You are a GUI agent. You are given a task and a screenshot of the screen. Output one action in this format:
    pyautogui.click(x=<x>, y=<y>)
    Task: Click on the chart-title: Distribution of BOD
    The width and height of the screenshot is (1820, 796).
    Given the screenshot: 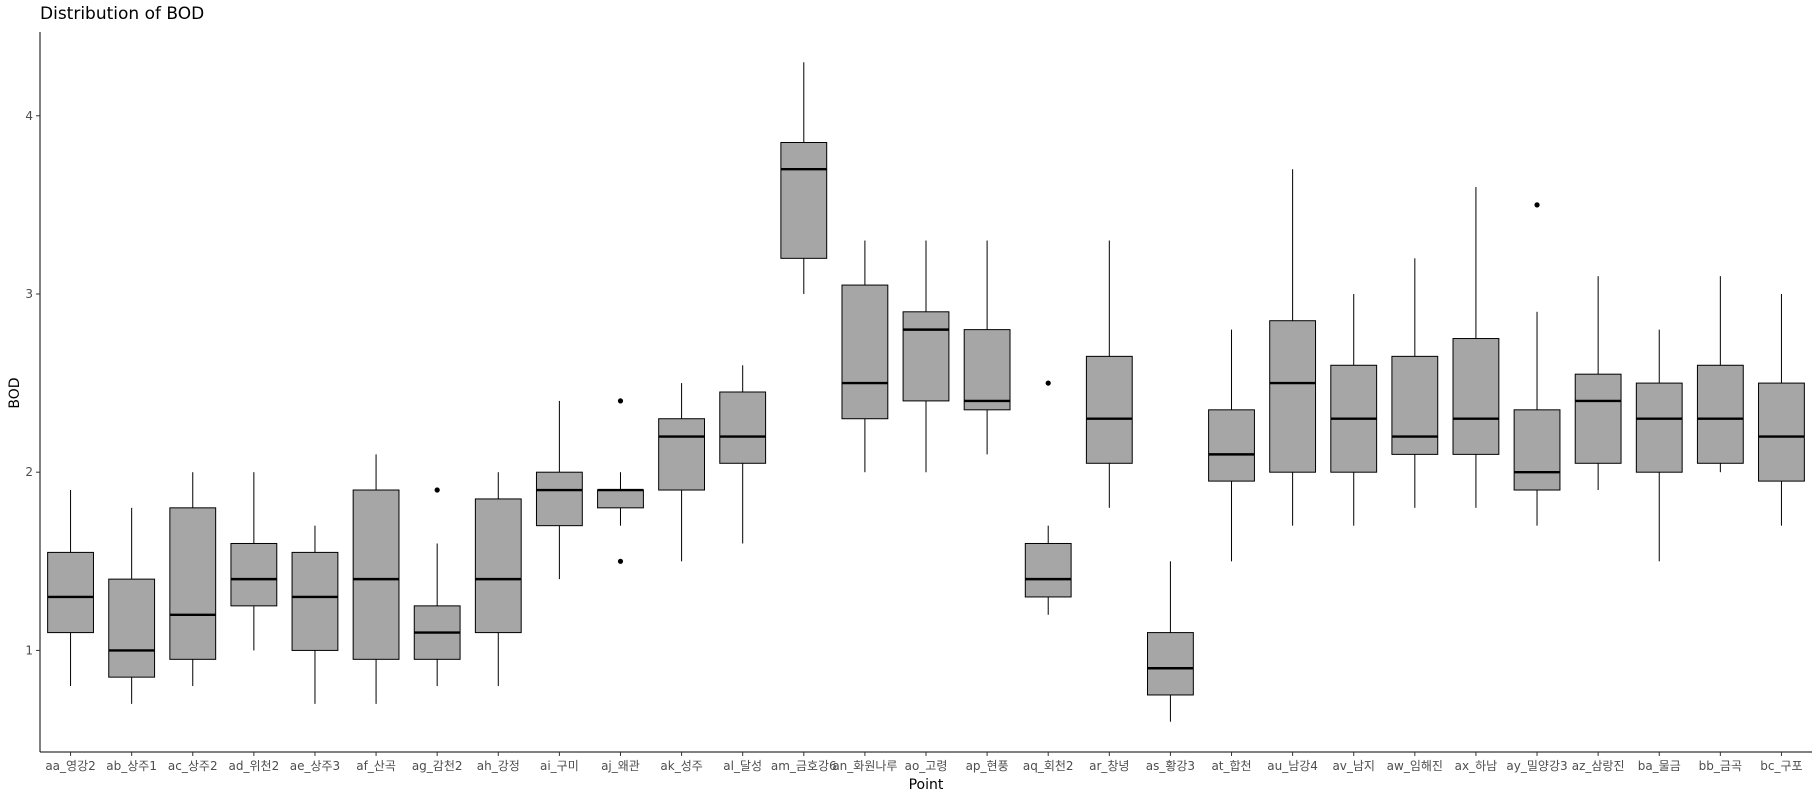 What is the action you would take?
    pyautogui.click(x=122, y=14)
    